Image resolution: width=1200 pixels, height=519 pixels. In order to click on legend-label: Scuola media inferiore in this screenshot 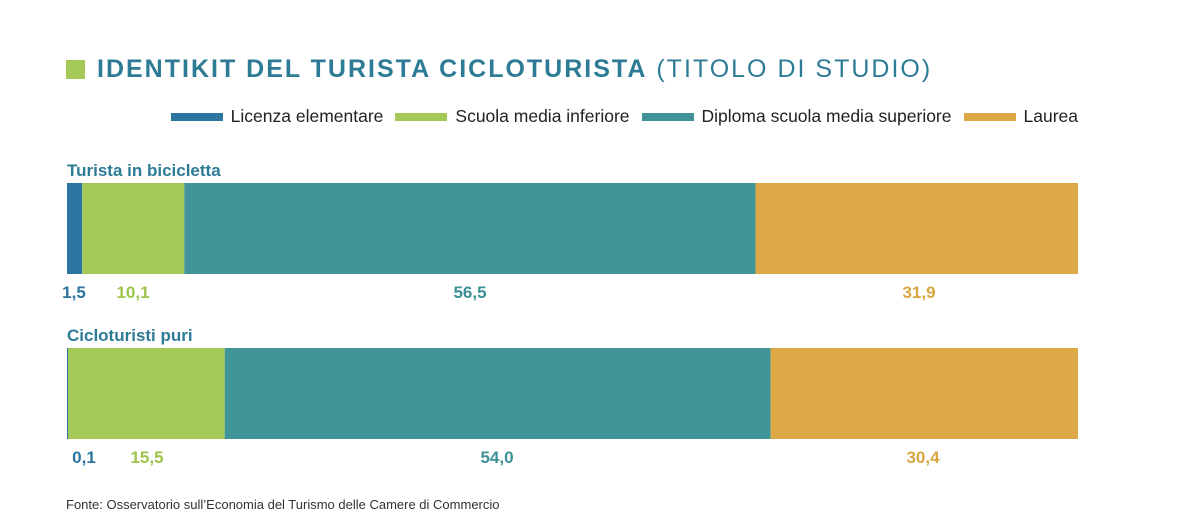, I will do `click(542, 116)`.